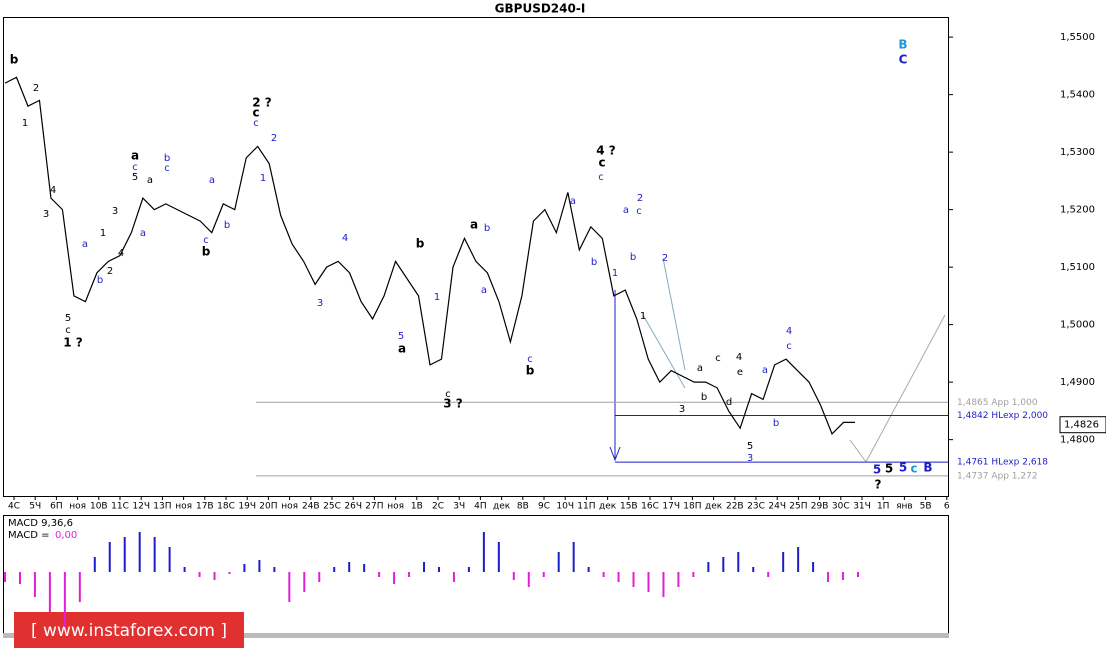 This screenshot has height=663, width=1106. I want to click on x-tick-label: 9С, so click(544, 507).